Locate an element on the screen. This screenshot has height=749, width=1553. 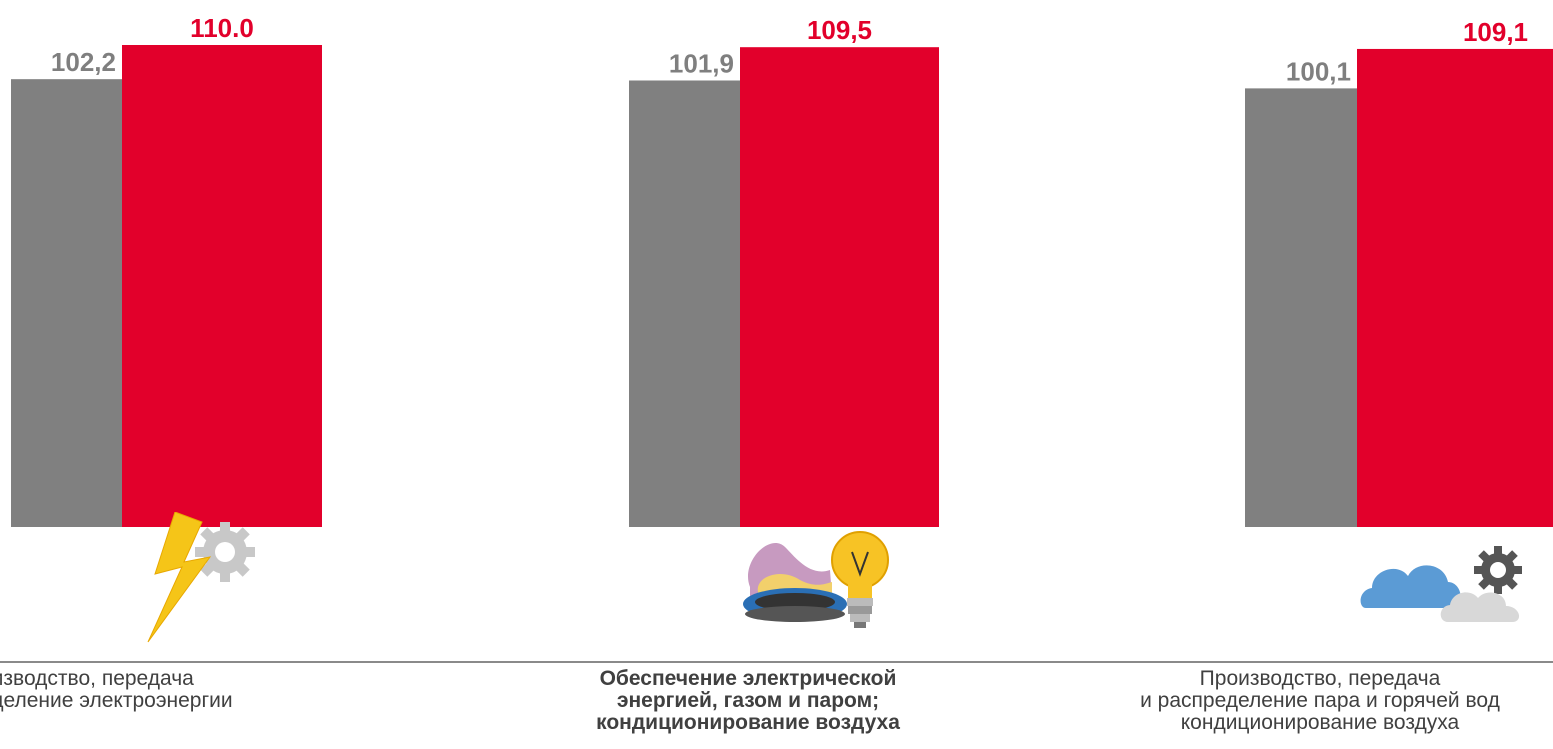
category-axis-line is located at coordinates (776, 662).